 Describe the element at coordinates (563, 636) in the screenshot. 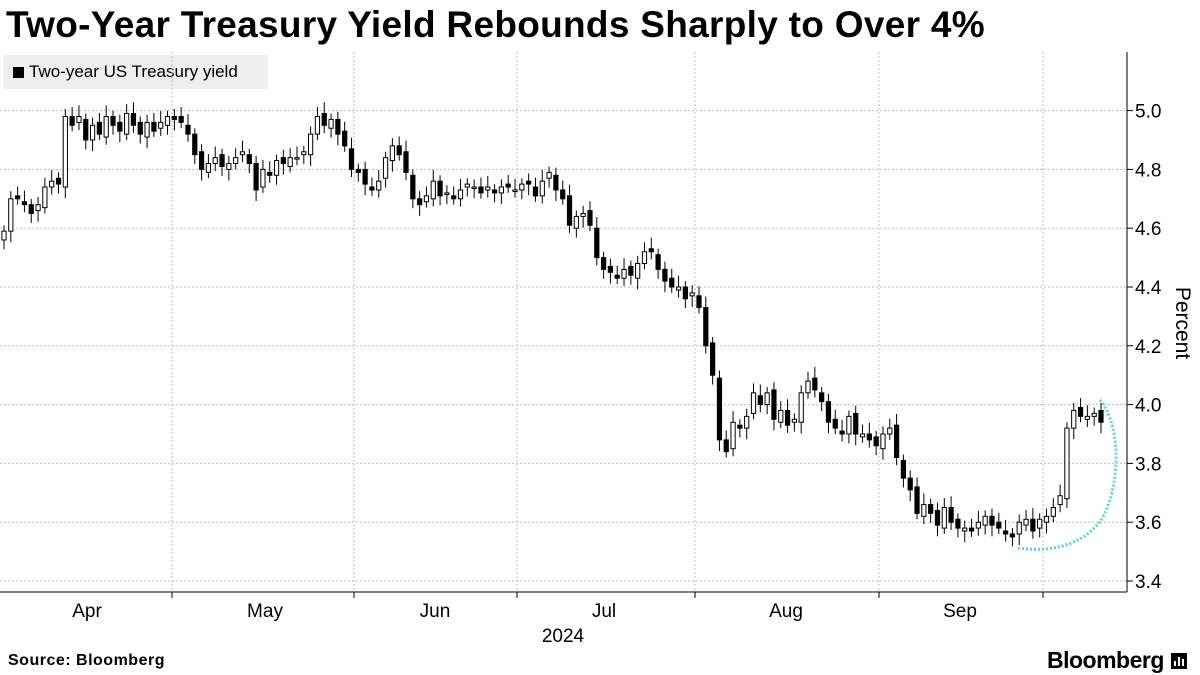

I see `x-axis-year-label: 2024` at that location.